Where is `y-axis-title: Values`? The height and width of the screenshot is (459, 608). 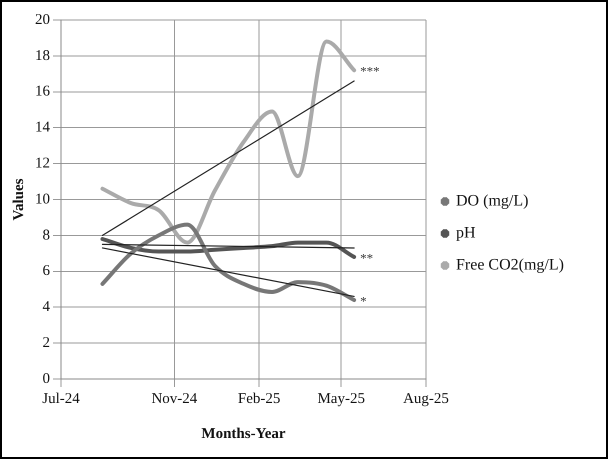 y-axis-title: Values is located at coordinates (18, 199).